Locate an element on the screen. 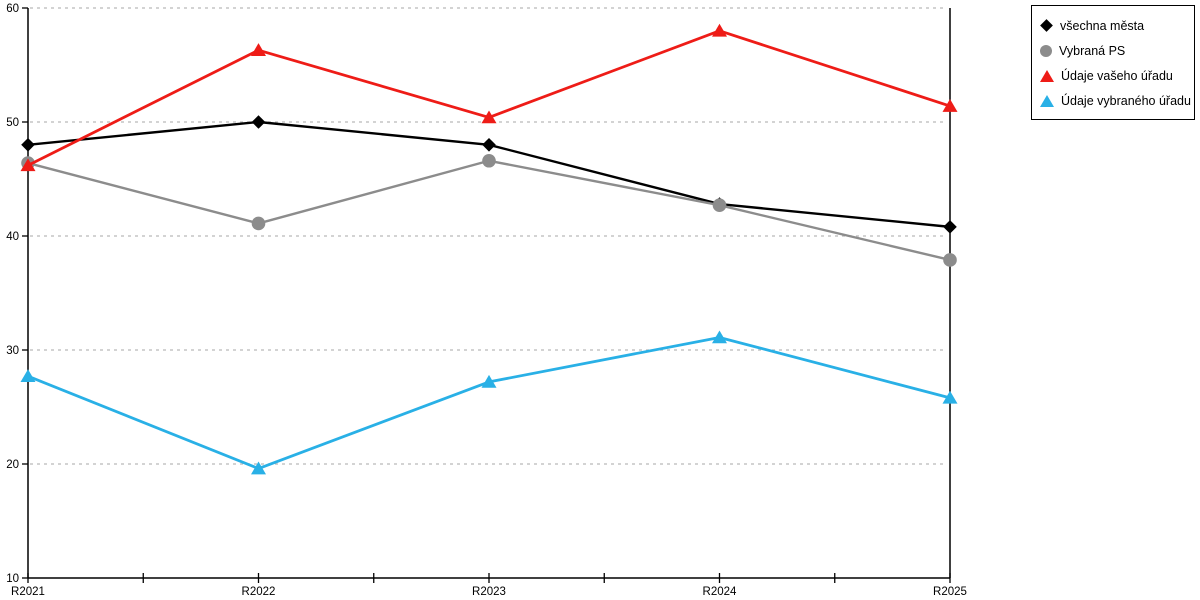  legend-item: Údaje vašeho úřadu is located at coordinates (1114, 75).